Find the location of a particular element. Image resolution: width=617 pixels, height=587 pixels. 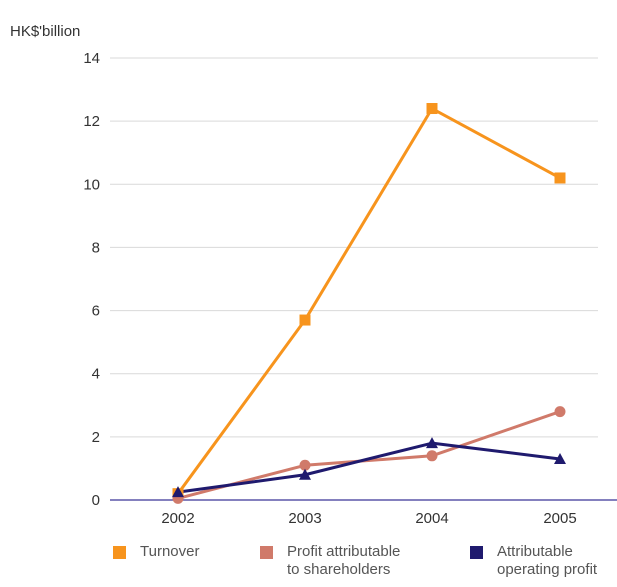

marker-turnover-2005 is located at coordinates (560, 178).